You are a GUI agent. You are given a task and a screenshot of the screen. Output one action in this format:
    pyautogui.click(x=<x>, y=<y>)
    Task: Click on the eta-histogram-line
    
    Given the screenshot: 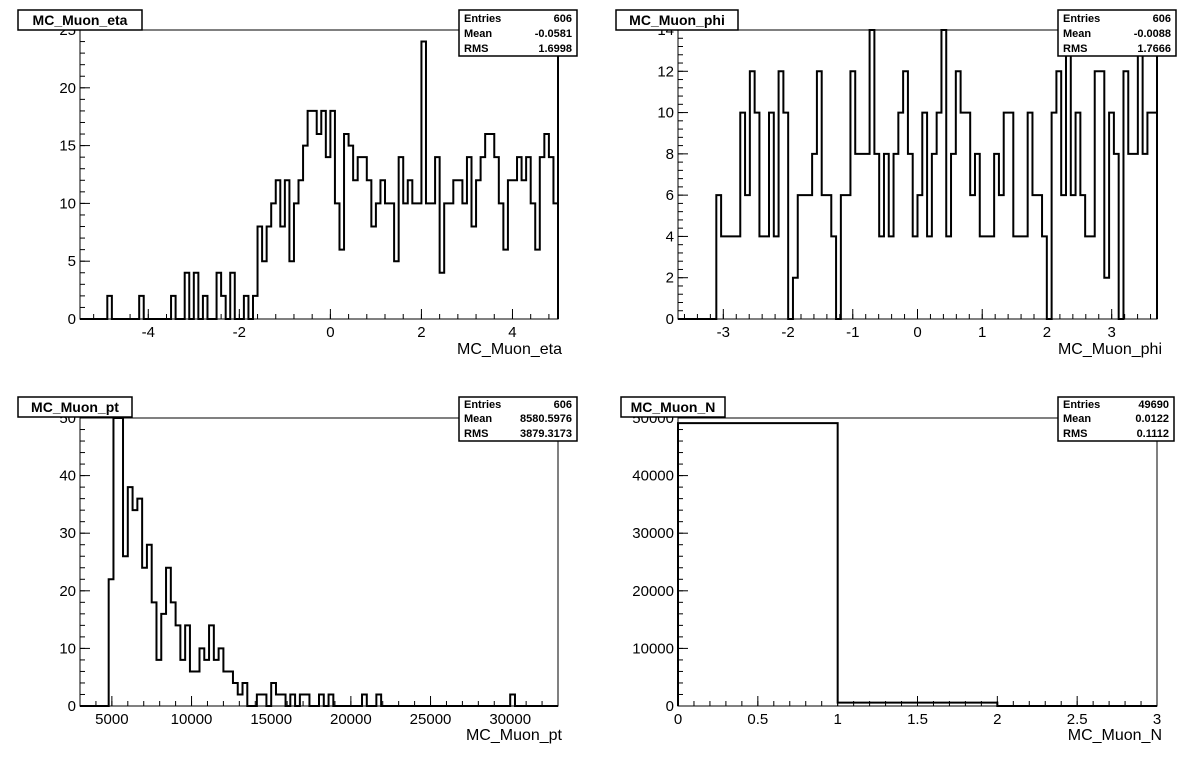 What is the action you would take?
    pyautogui.click(x=319, y=180)
    